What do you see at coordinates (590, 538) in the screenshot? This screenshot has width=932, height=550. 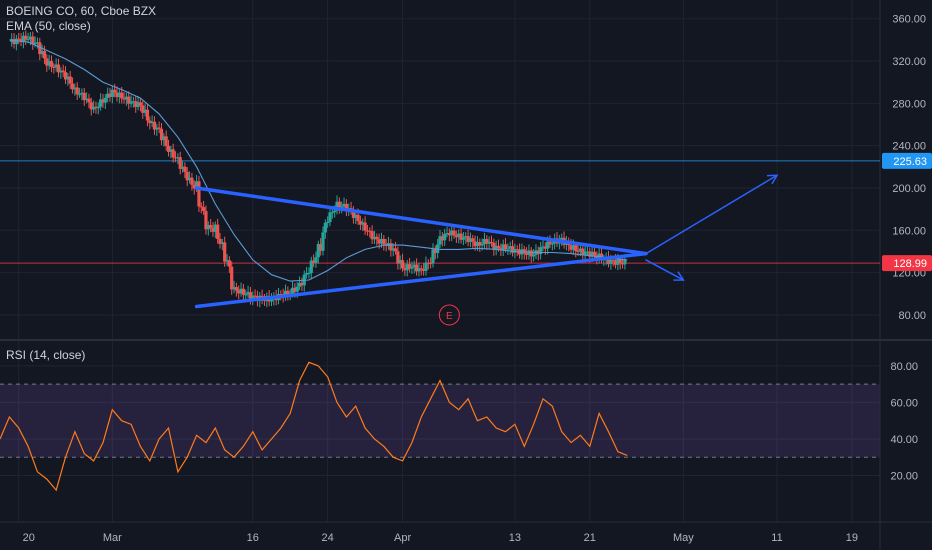 I see `time-tick-label-6: 21` at bounding box center [590, 538].